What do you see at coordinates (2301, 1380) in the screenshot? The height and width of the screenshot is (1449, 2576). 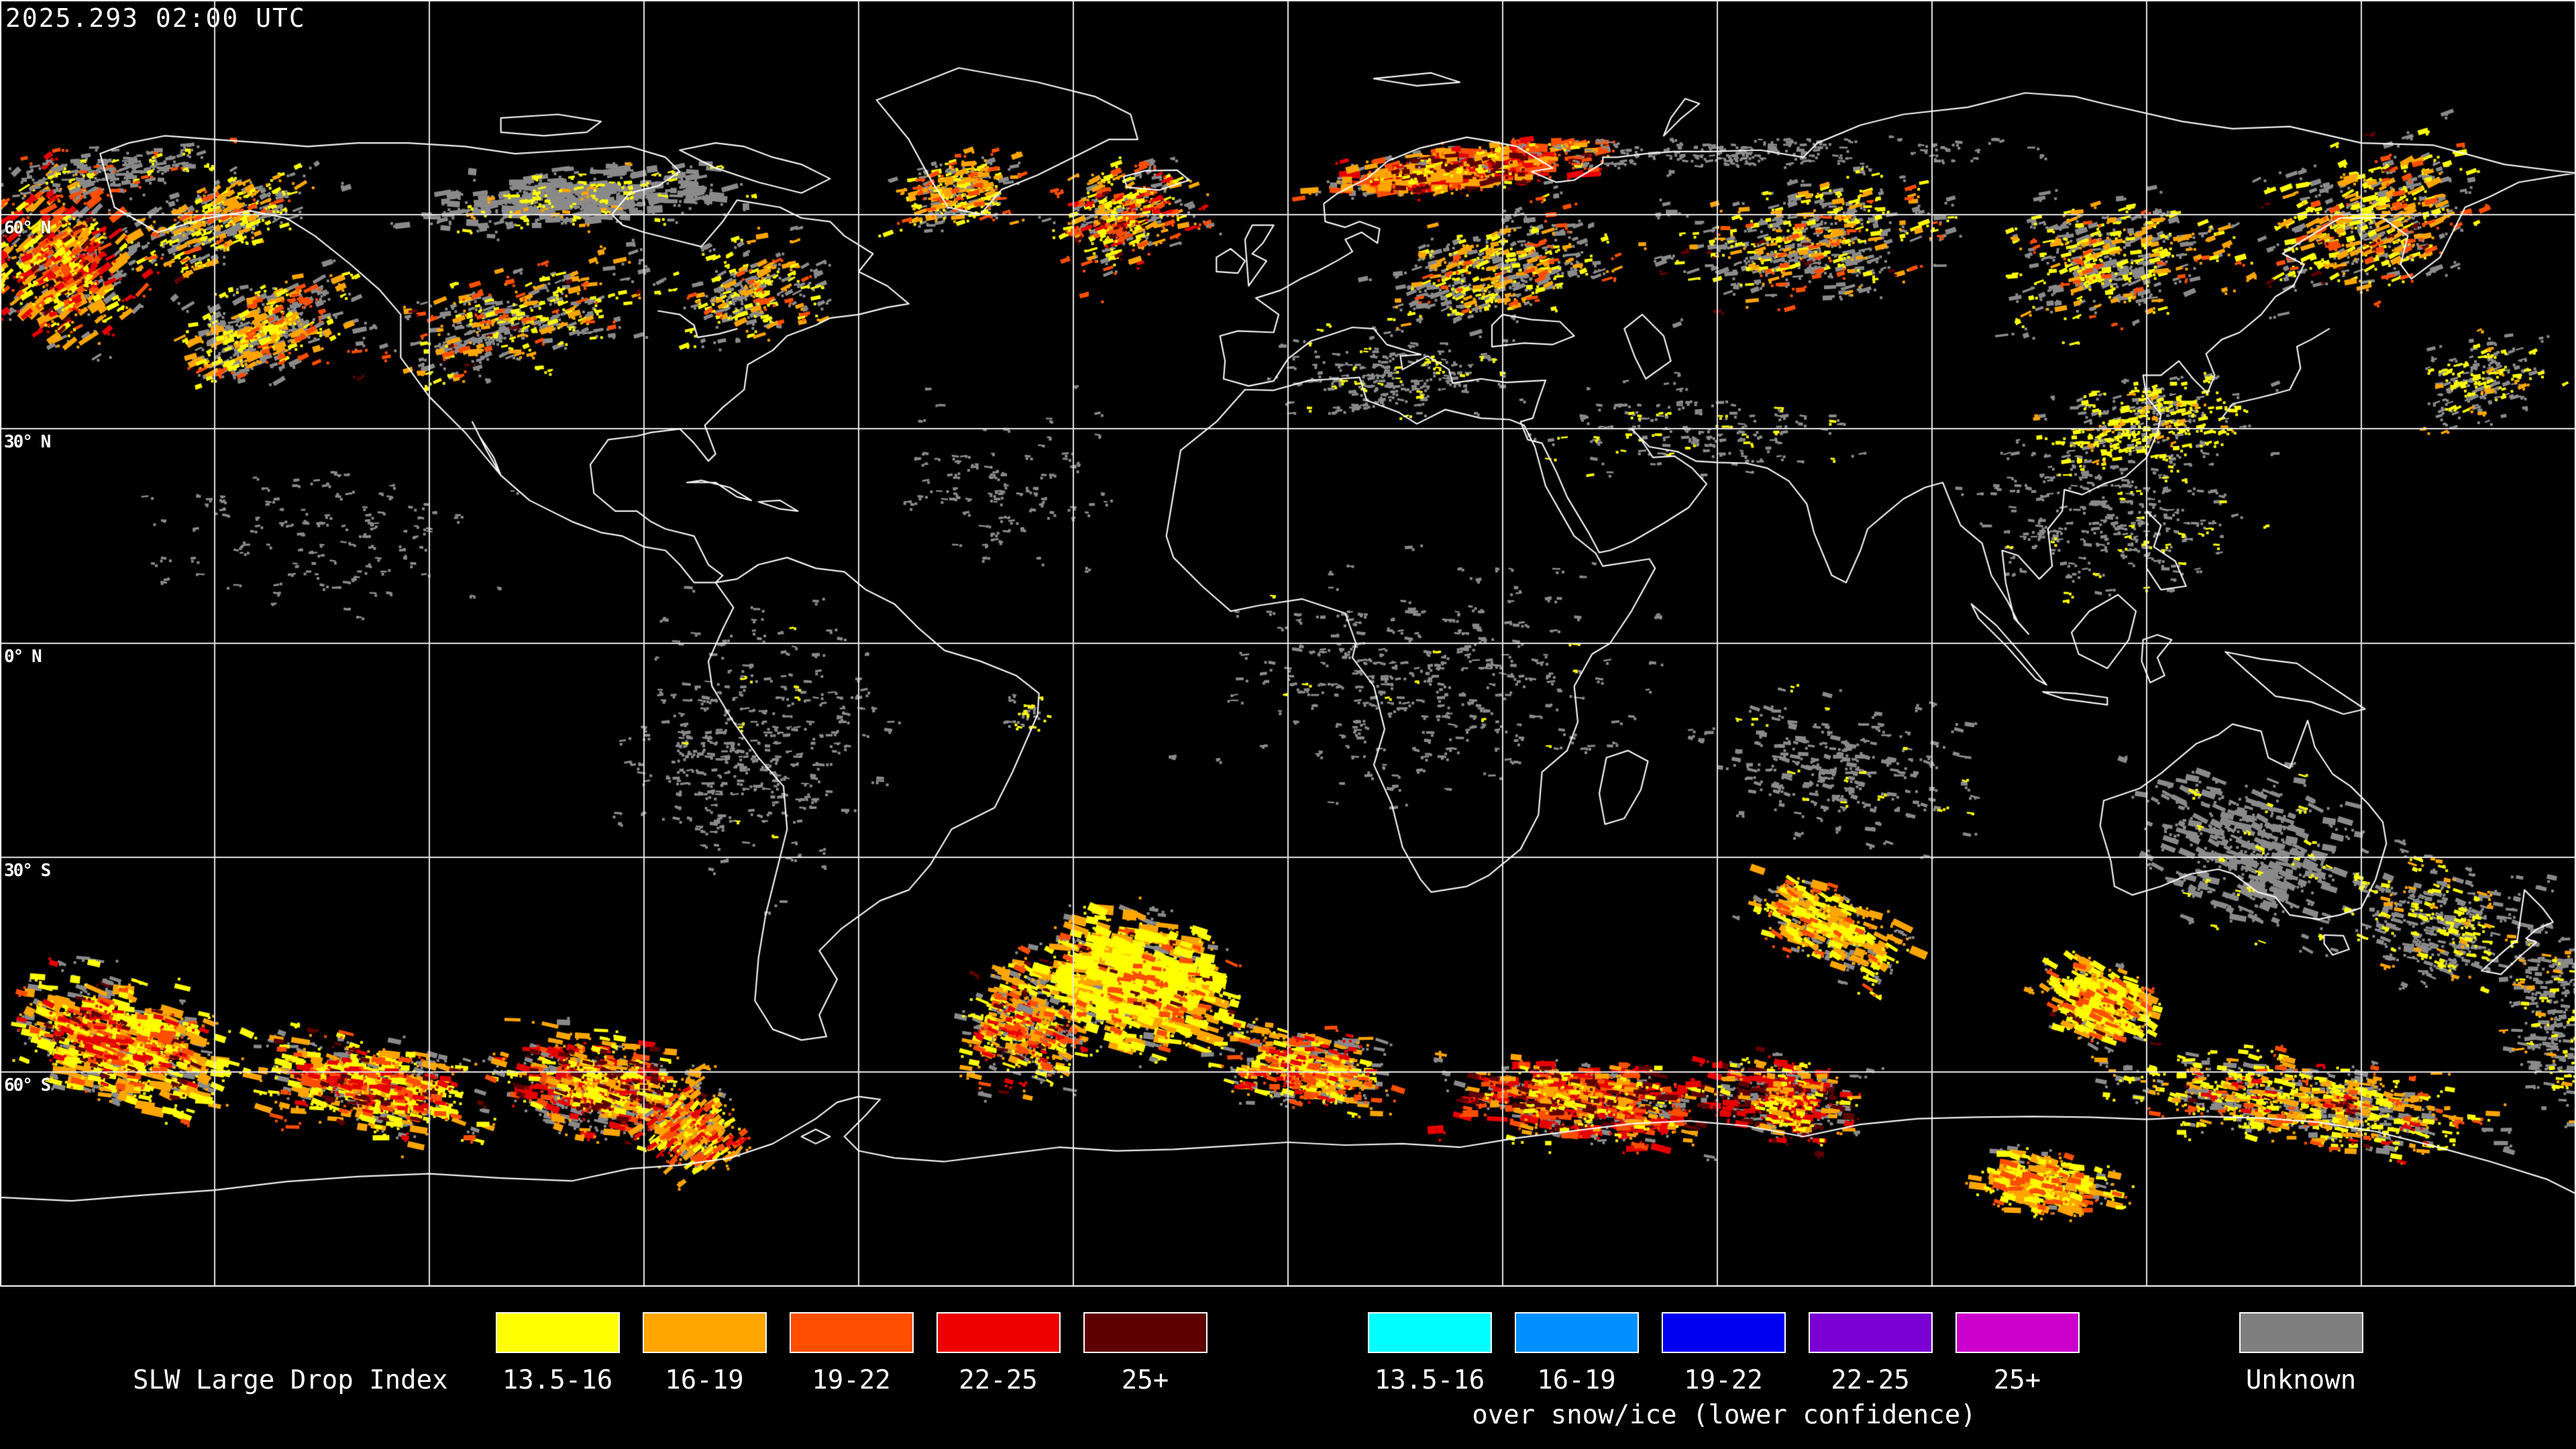 I see `legend-label-unknown: Unknown` at bounding box center [2301, 1380].